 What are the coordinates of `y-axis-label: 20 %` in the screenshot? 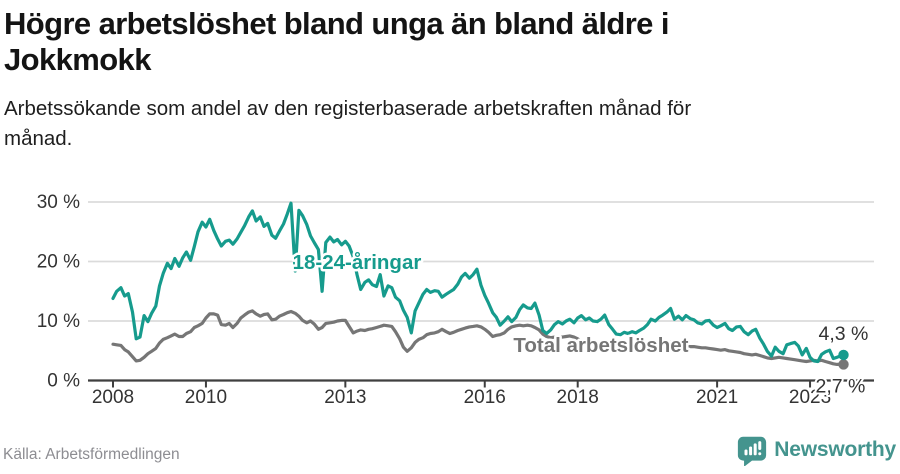 It's located at (58, 262).